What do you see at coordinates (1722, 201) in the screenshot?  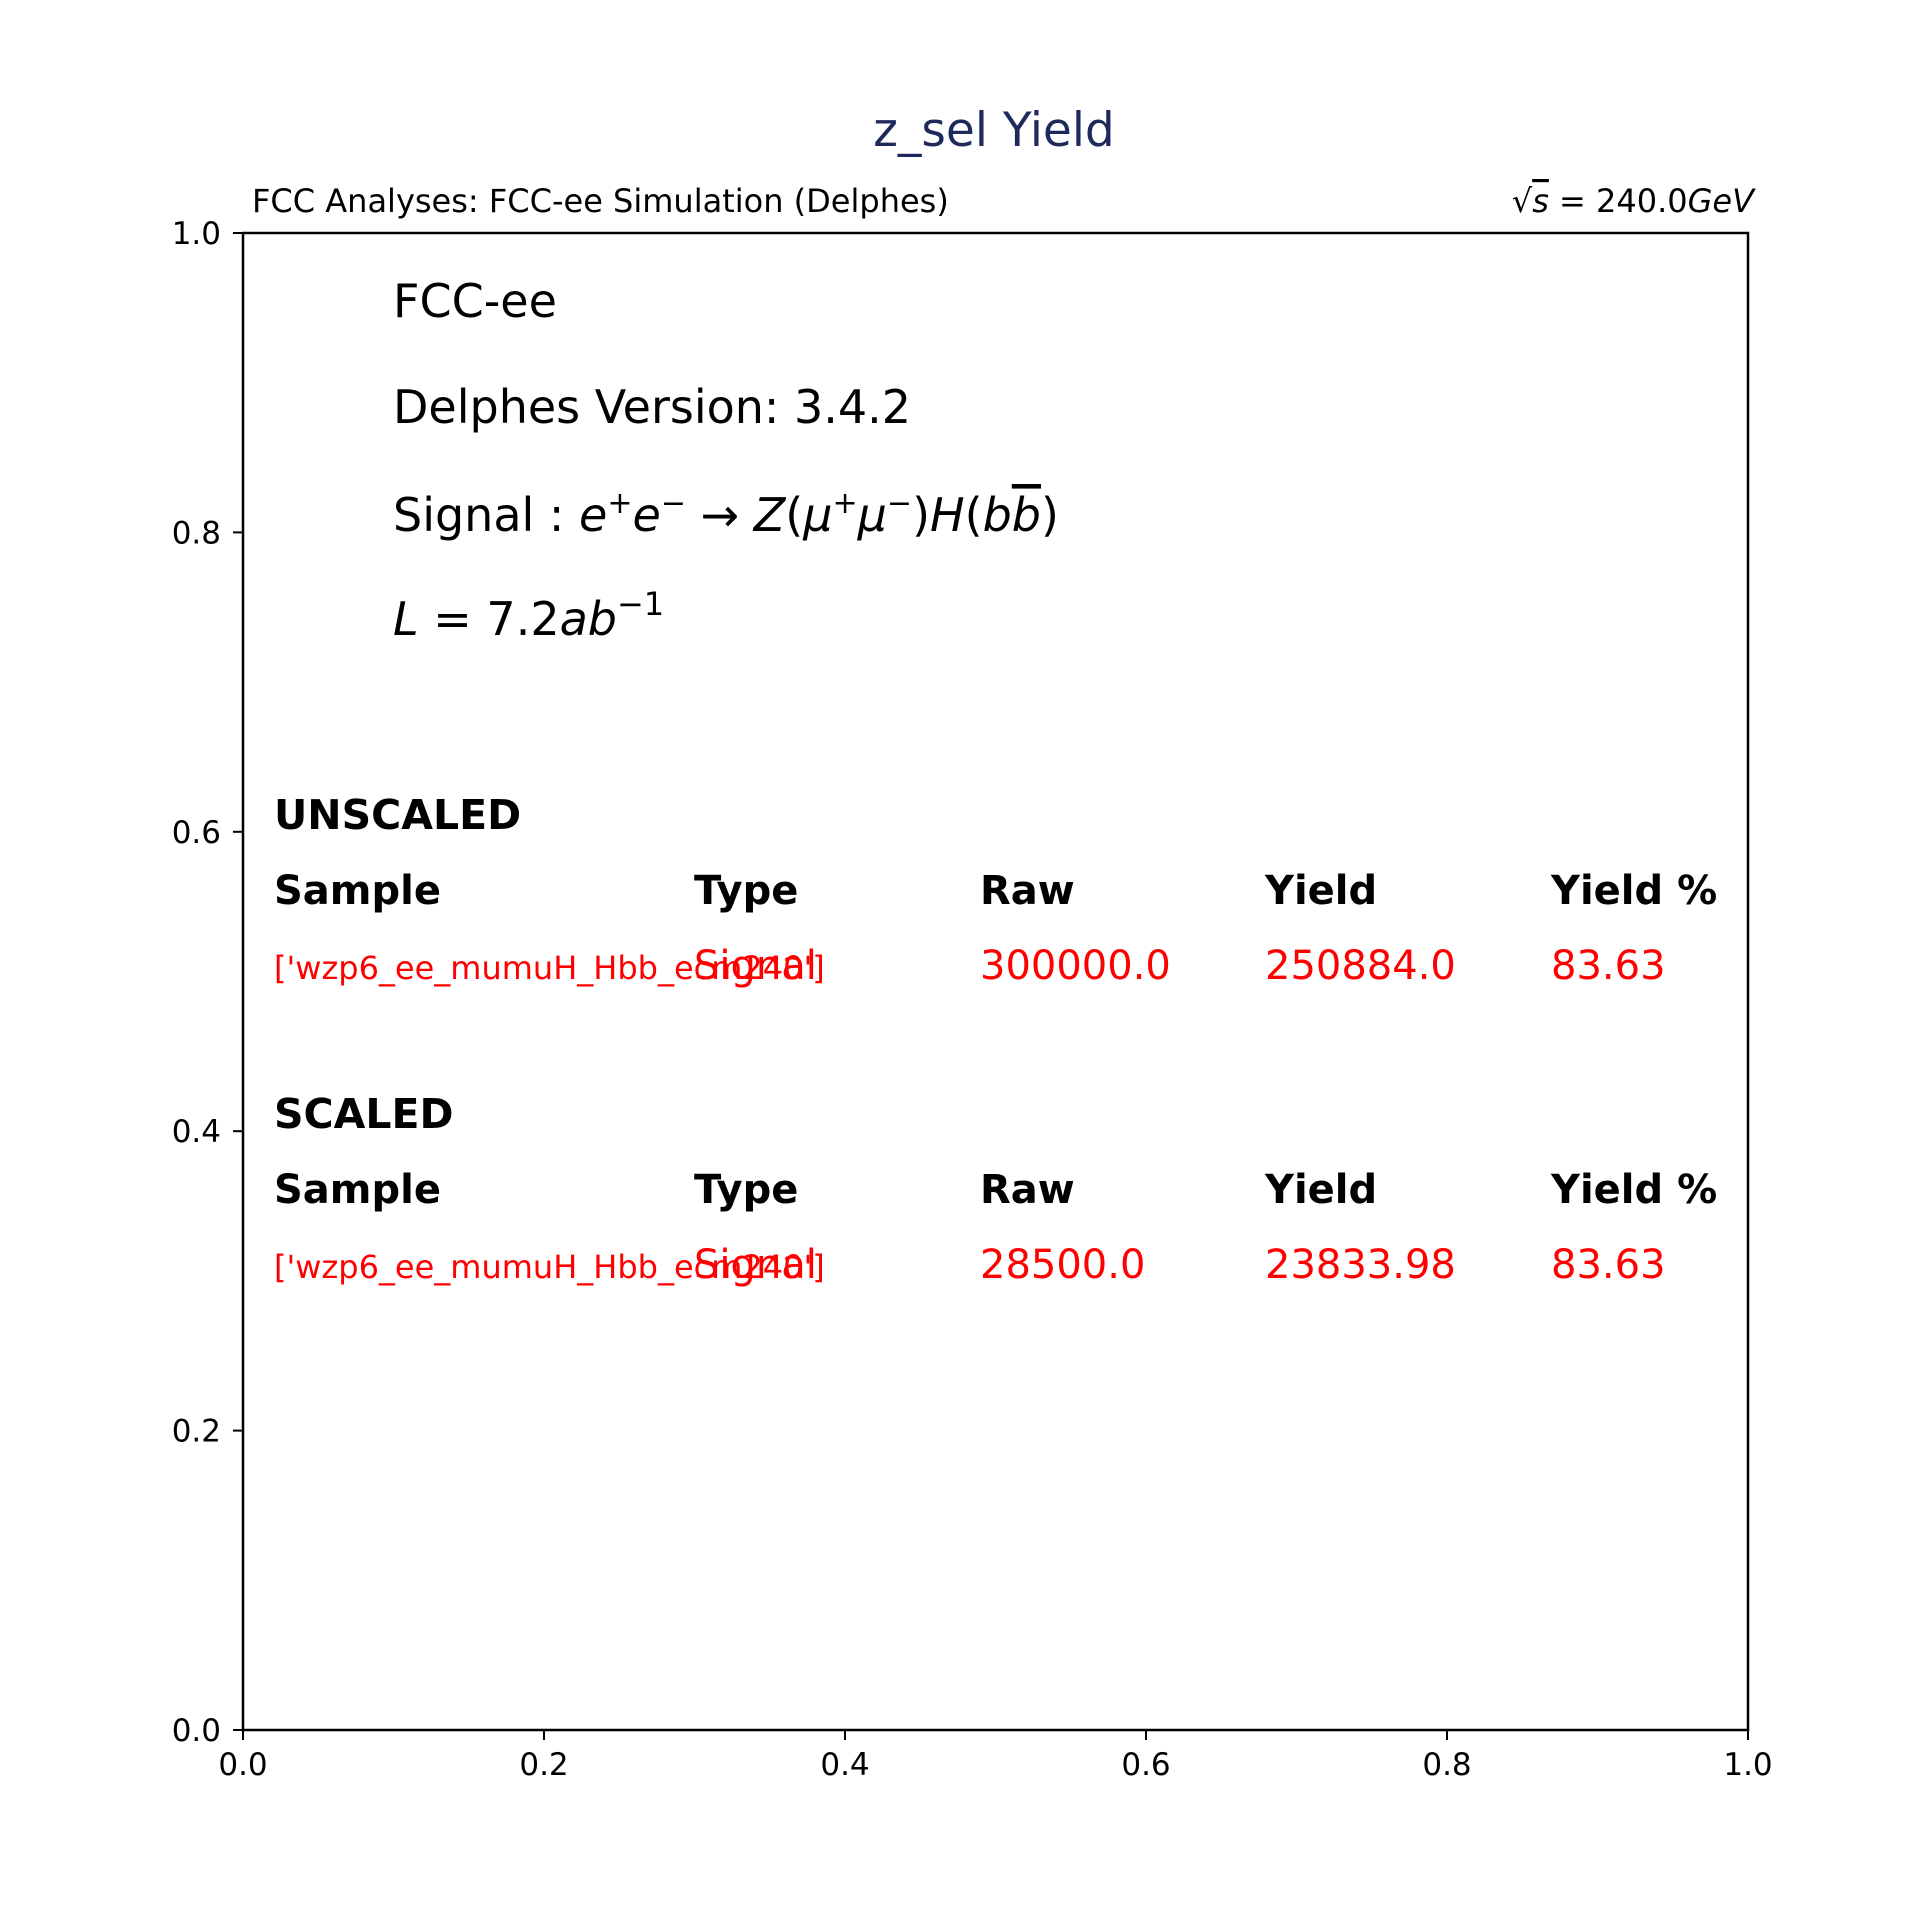 I see `energy-unit: GeV` at bounding box center [1722, 201].